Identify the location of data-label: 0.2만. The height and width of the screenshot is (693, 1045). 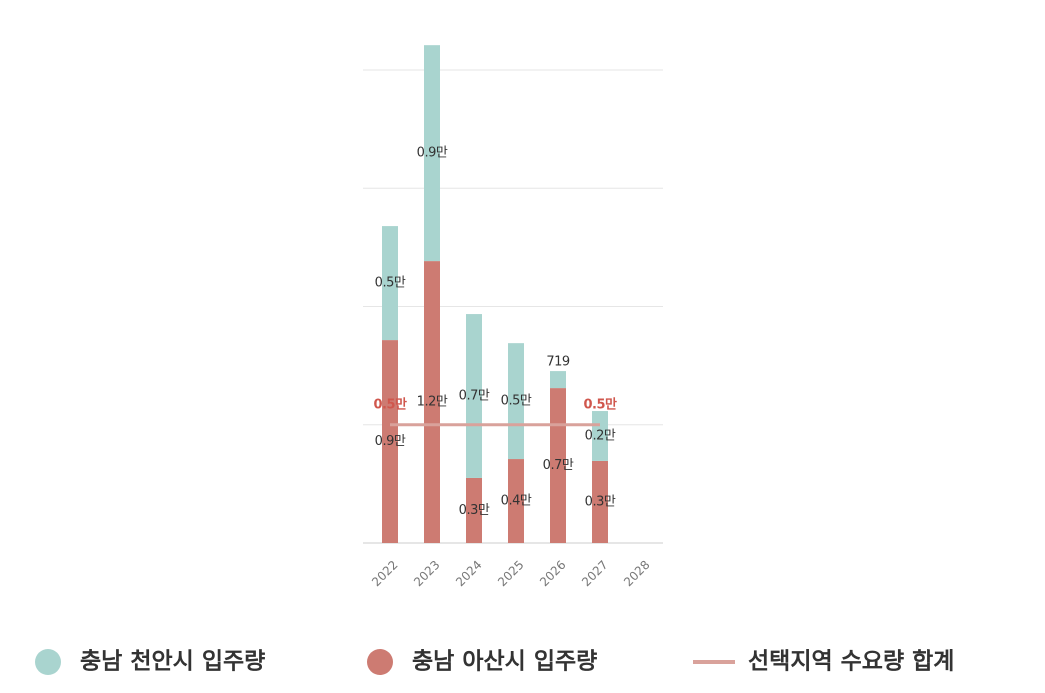
(600, 435).